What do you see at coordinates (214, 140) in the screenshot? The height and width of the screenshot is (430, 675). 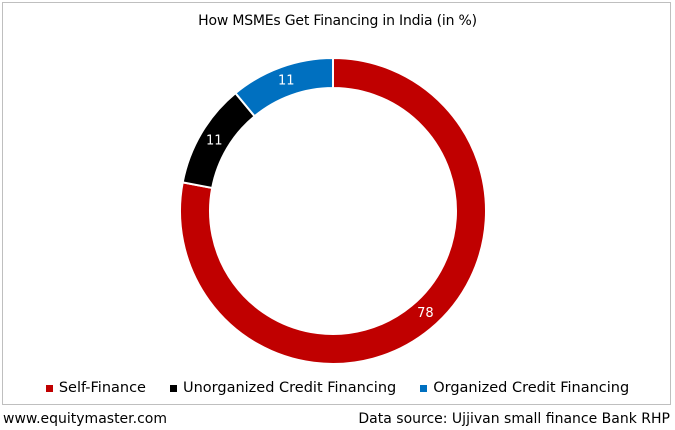 I see `data-label-unorganized-credit: 11` at bounding box center [214, 140].